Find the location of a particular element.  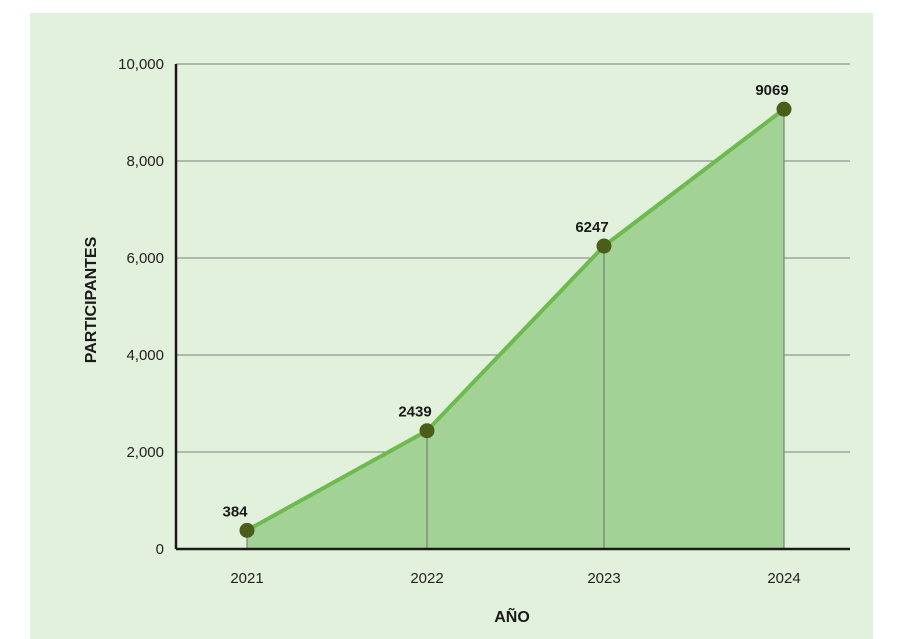

x-tick-labels: 2021 2022 2023 2024 is located at coordinates (515, 578).